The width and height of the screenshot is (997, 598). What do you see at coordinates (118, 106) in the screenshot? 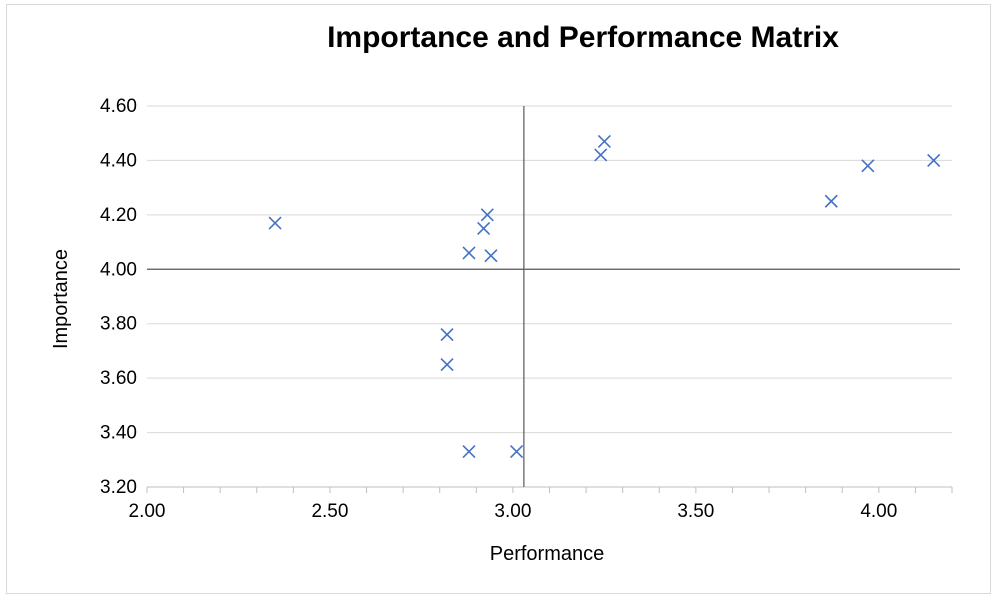
I see `y-tick-label: 4.60` at bounding box center [118, 106].